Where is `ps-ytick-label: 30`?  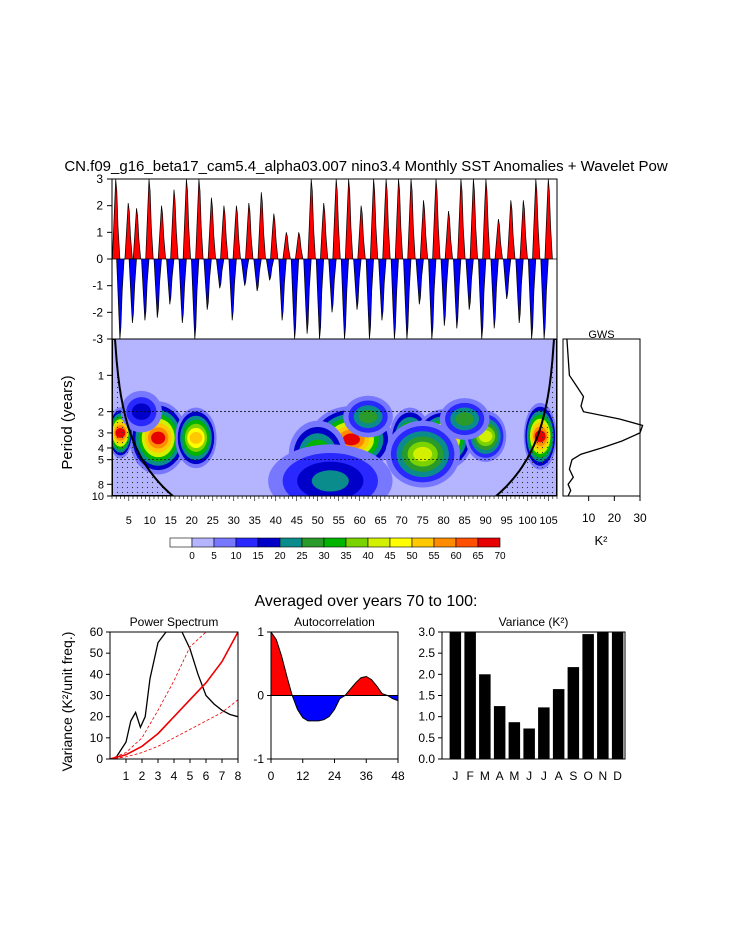
ps-ytick-label: 30 is located at coordinates (97, 696).